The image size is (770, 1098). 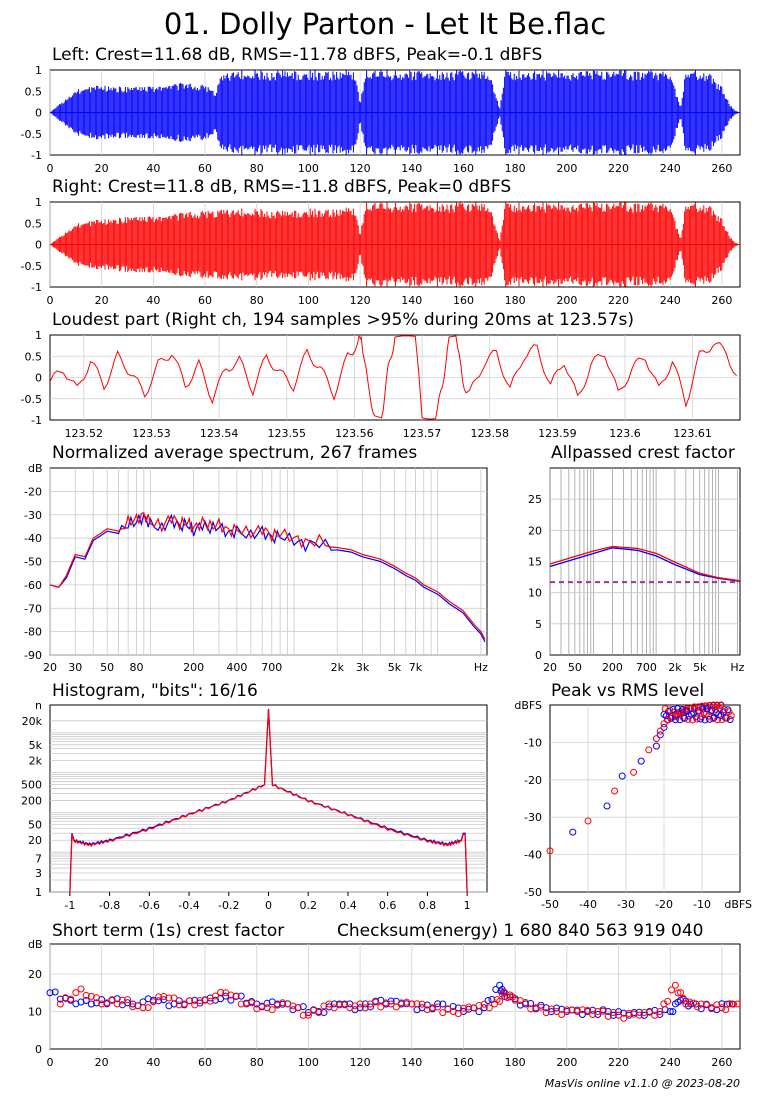 I want to click on x-tick-label: 3k, so click(x=363, y=667).